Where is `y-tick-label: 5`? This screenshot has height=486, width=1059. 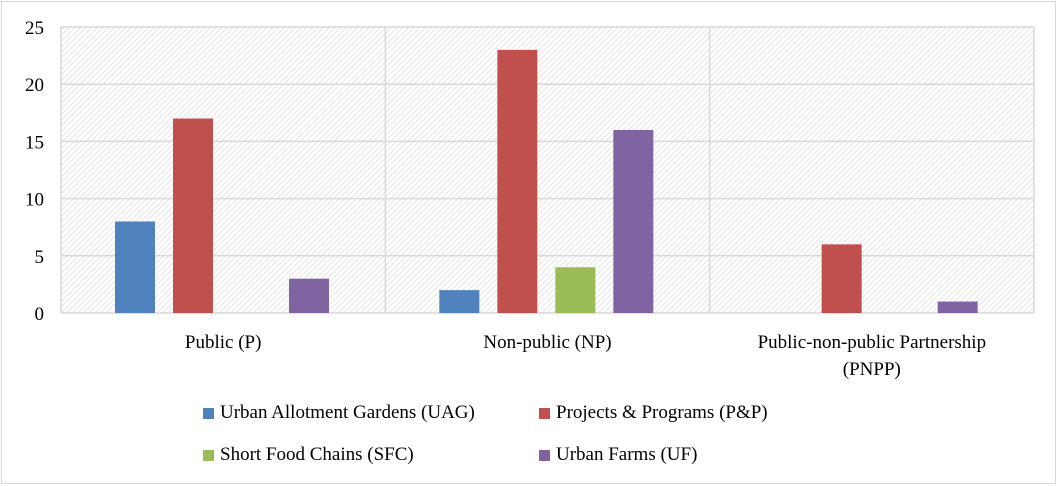 y-tick-label: 5 is located at coordinates (40, 257).